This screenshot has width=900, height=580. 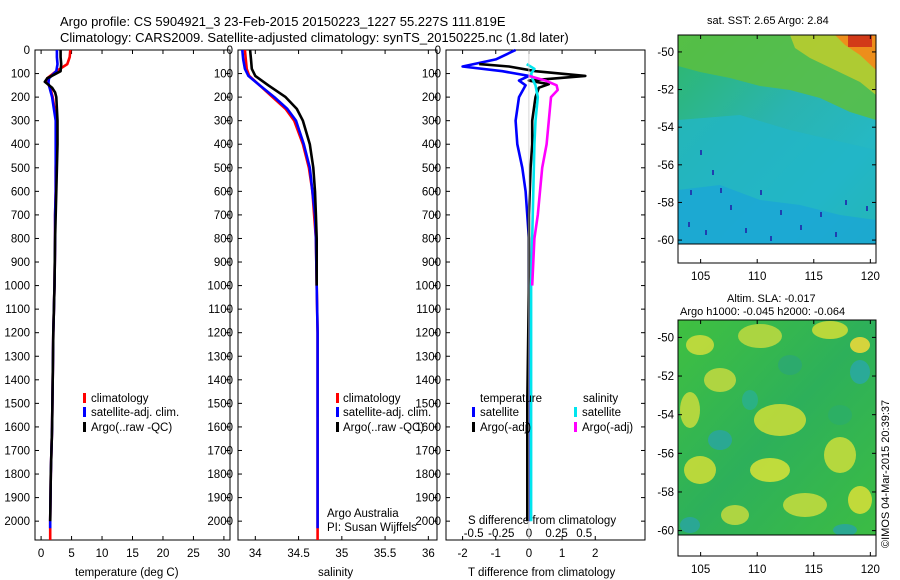 What do you see at coordinates (542, 521) in the screenshot?
I see `salinity-difference-label: S difference from climatology` at bounding box center [542, 521].